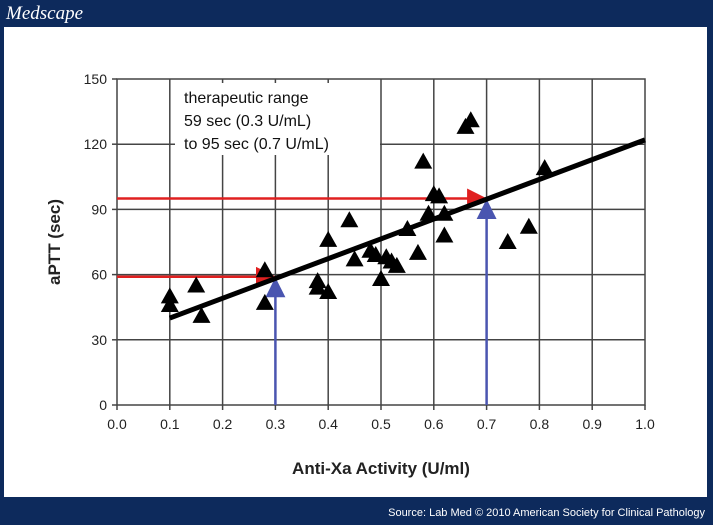 The width and height of the screenshot is (713, 525). What do you see at coordinates (328, 424) in the screenshot?
I see `x-tick-label: 0.4` at bounding box center [328, 424].